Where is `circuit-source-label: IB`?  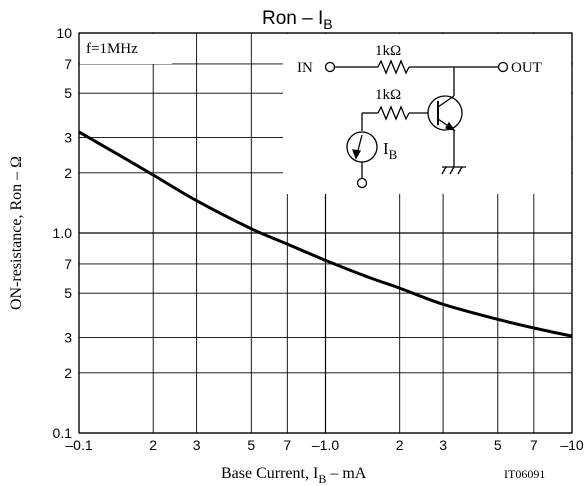 circuit-source-label: IB is located at coordinates (390, 150).